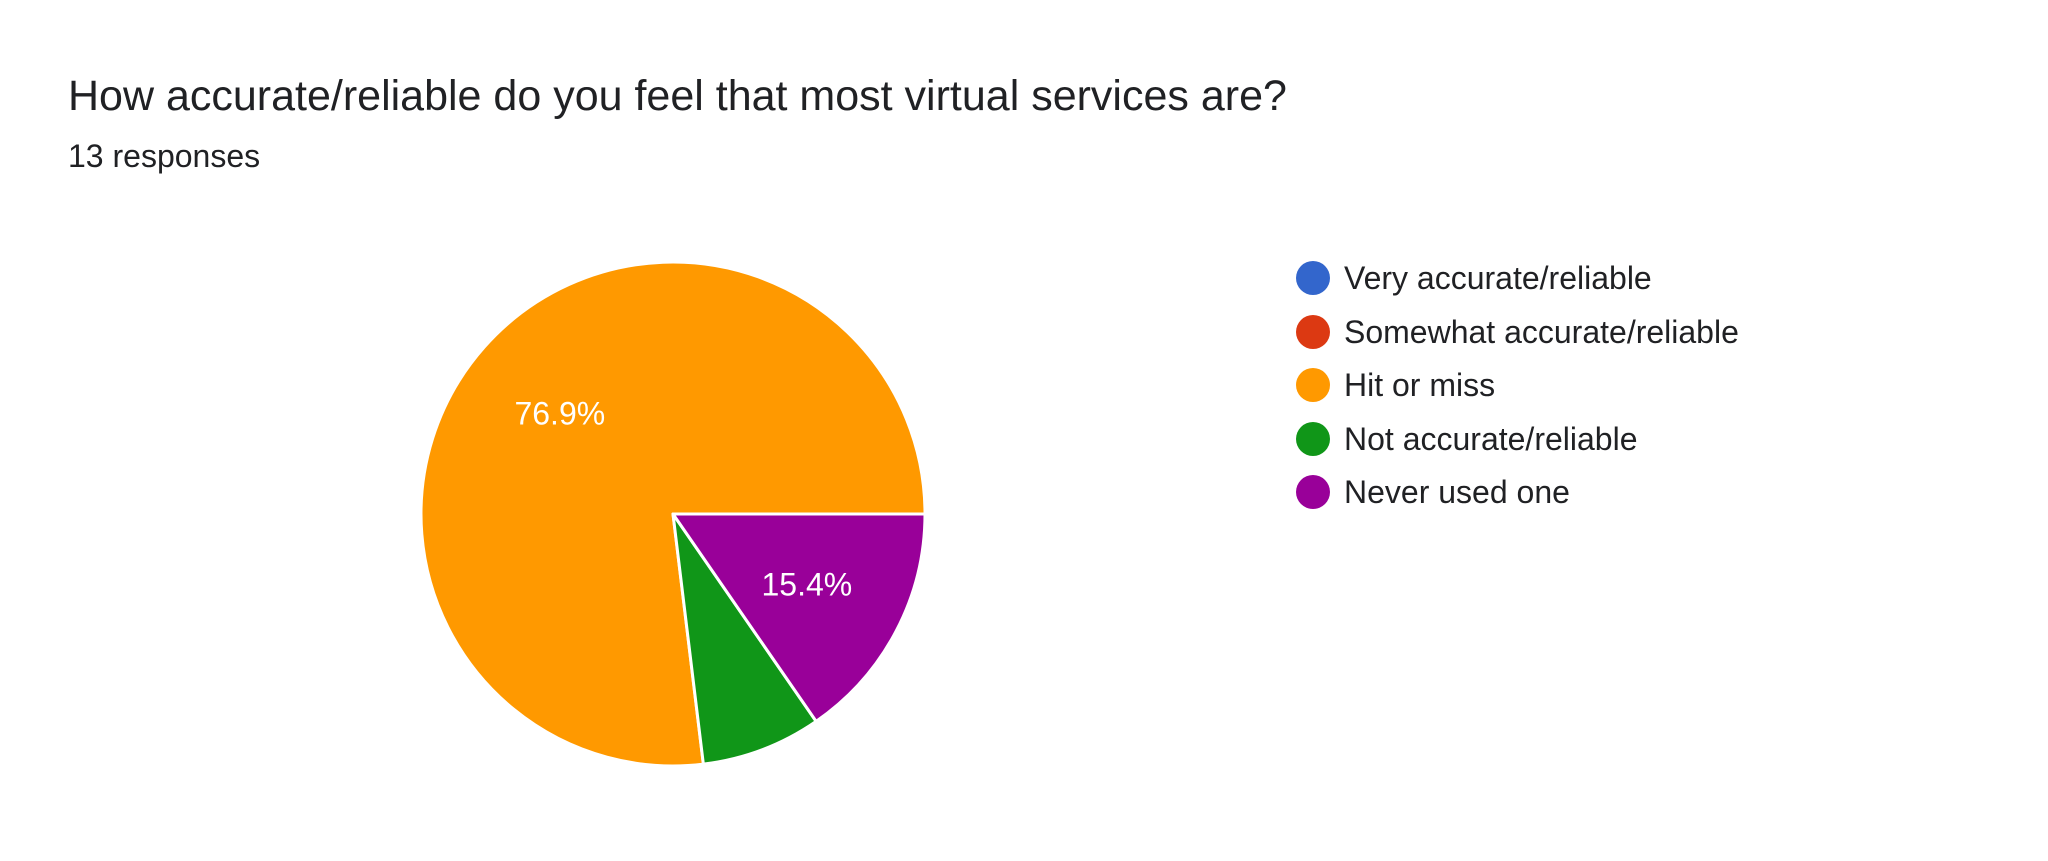  I want to click on legend-item-not-accurate-reliable: Not accurate/reliable, so click(1517, 439).